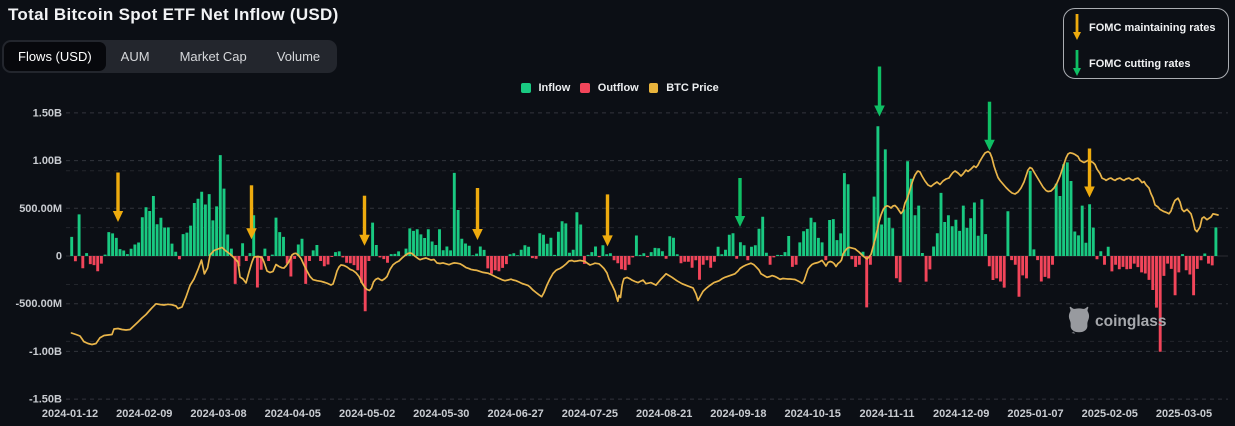  I want to click on svg-text: -500.00M, so click(39, 304).